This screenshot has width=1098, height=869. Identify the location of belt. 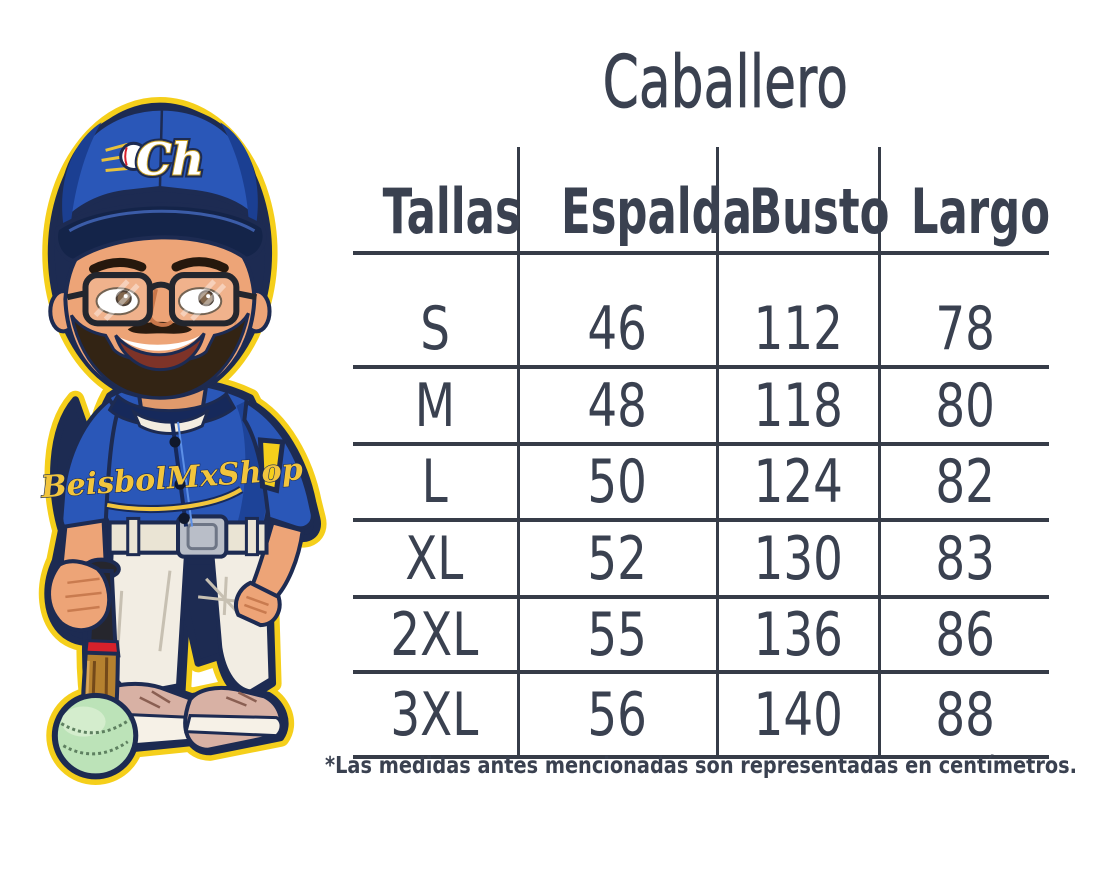
(188, 536).